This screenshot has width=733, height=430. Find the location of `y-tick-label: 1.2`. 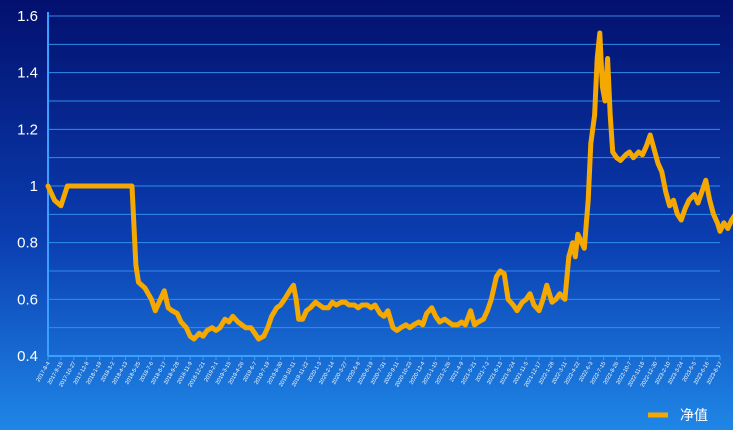

y-tick-label: 1.2 is located at coordinates (27, 129).